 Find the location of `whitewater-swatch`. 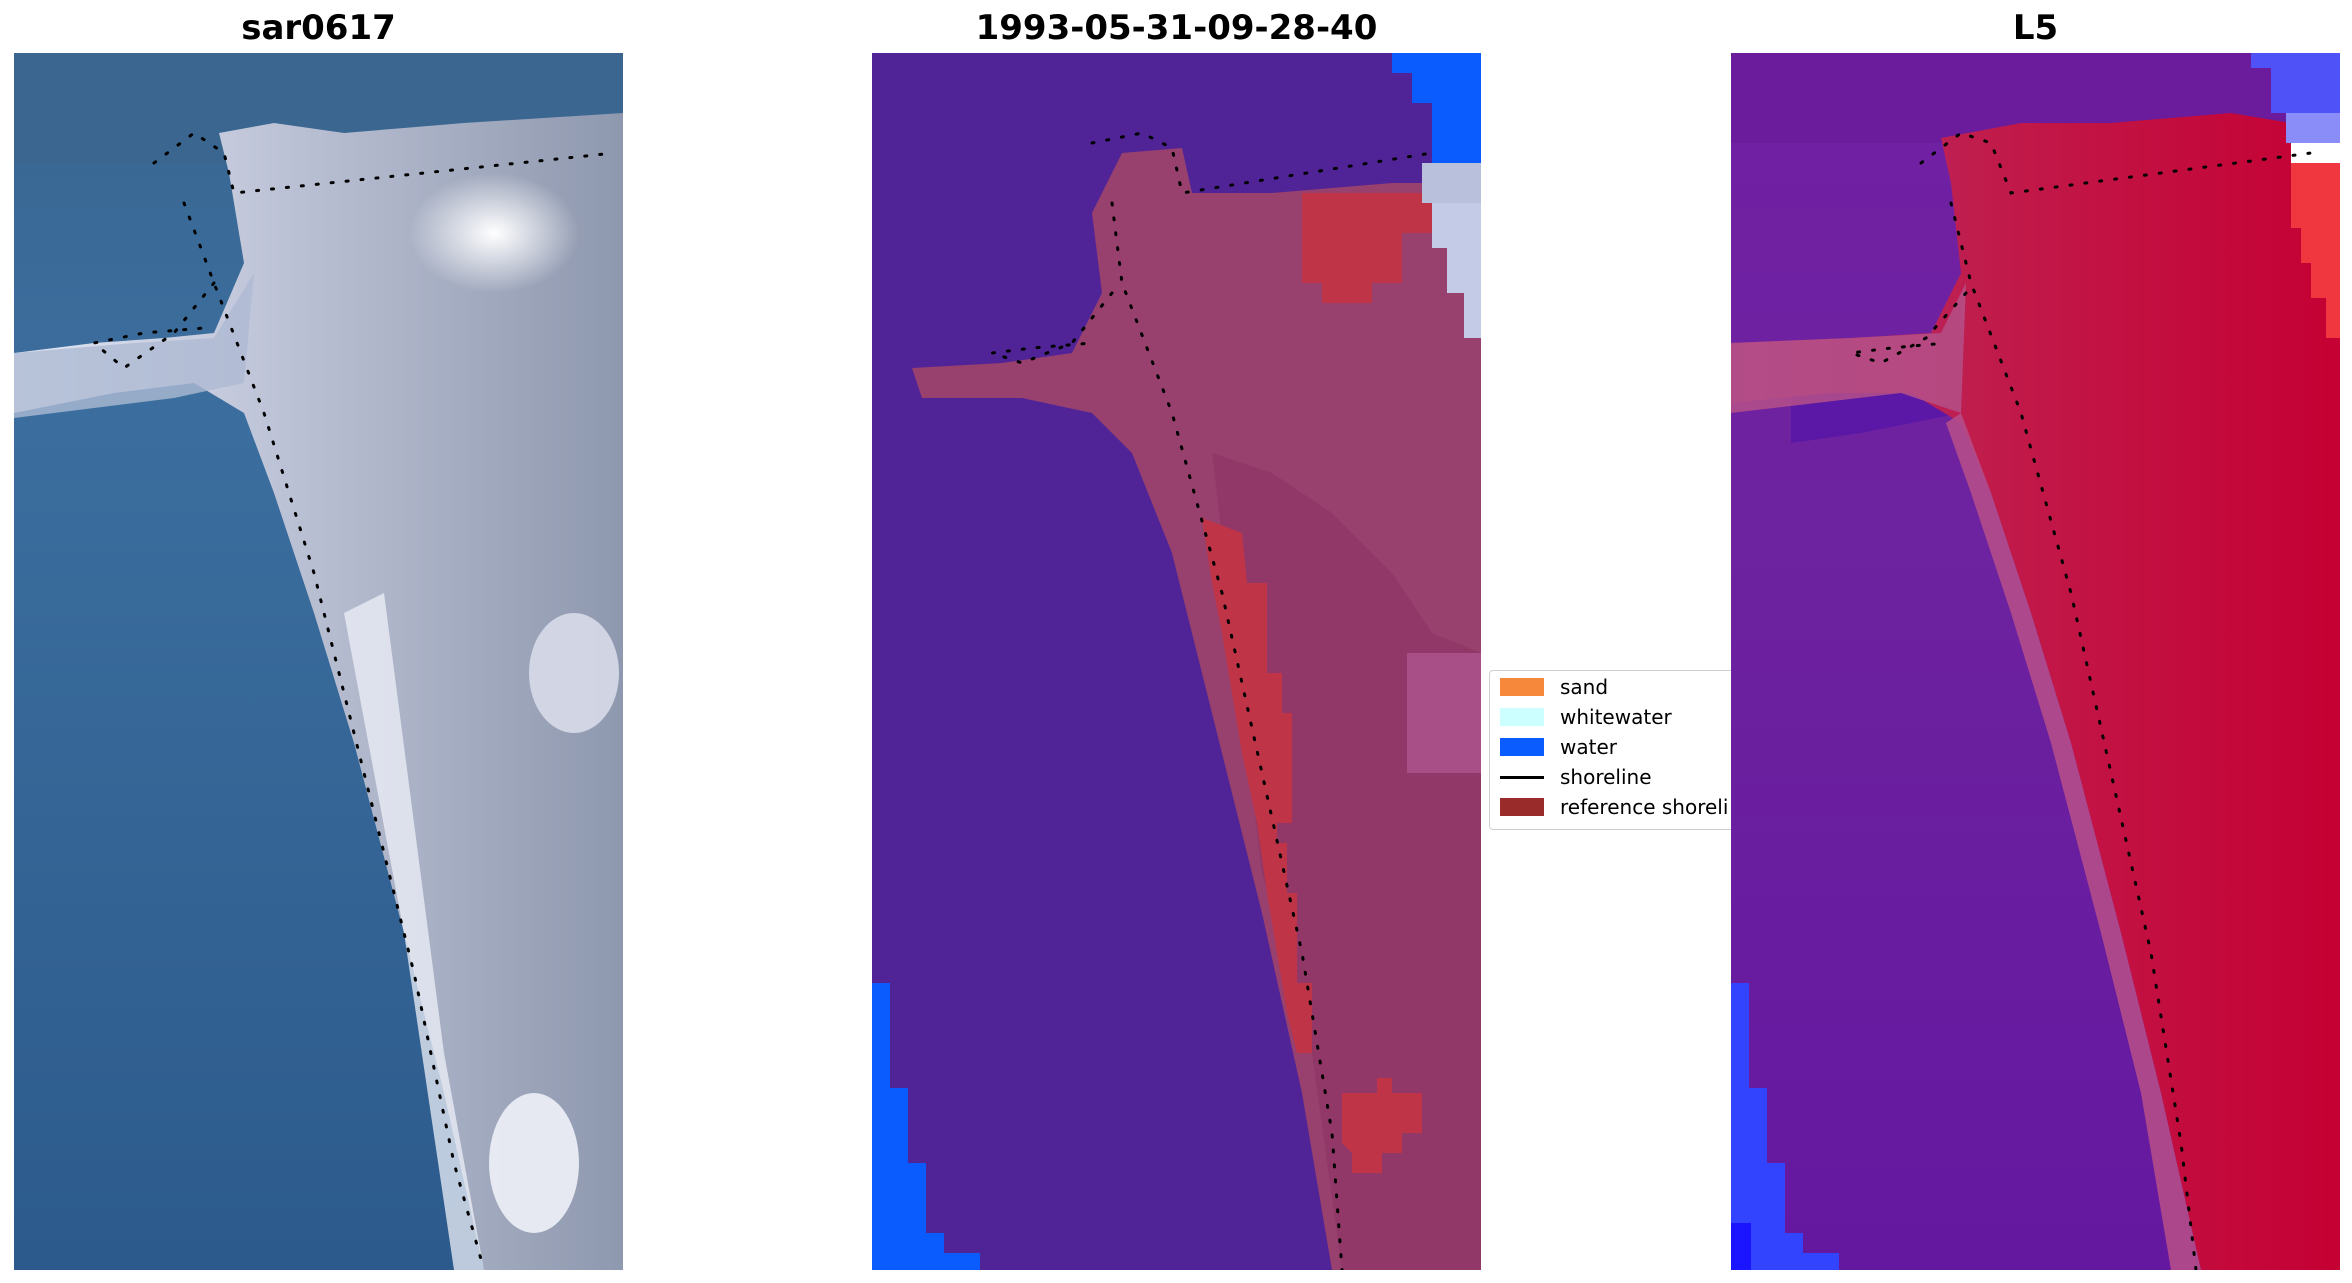

whitewater-swatch is located at coordinates (1522, 717).